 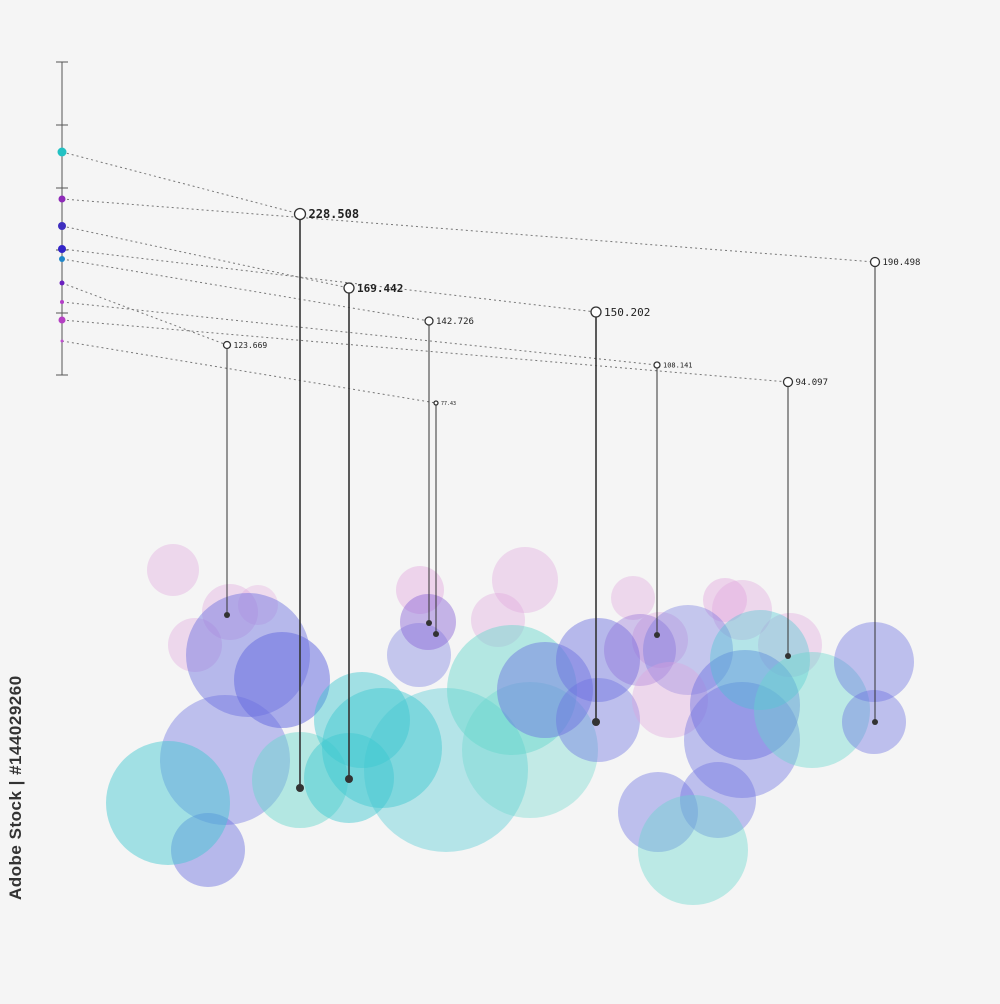 I want to click on drop-value-label: 123.669, so click(x=251, y=345).